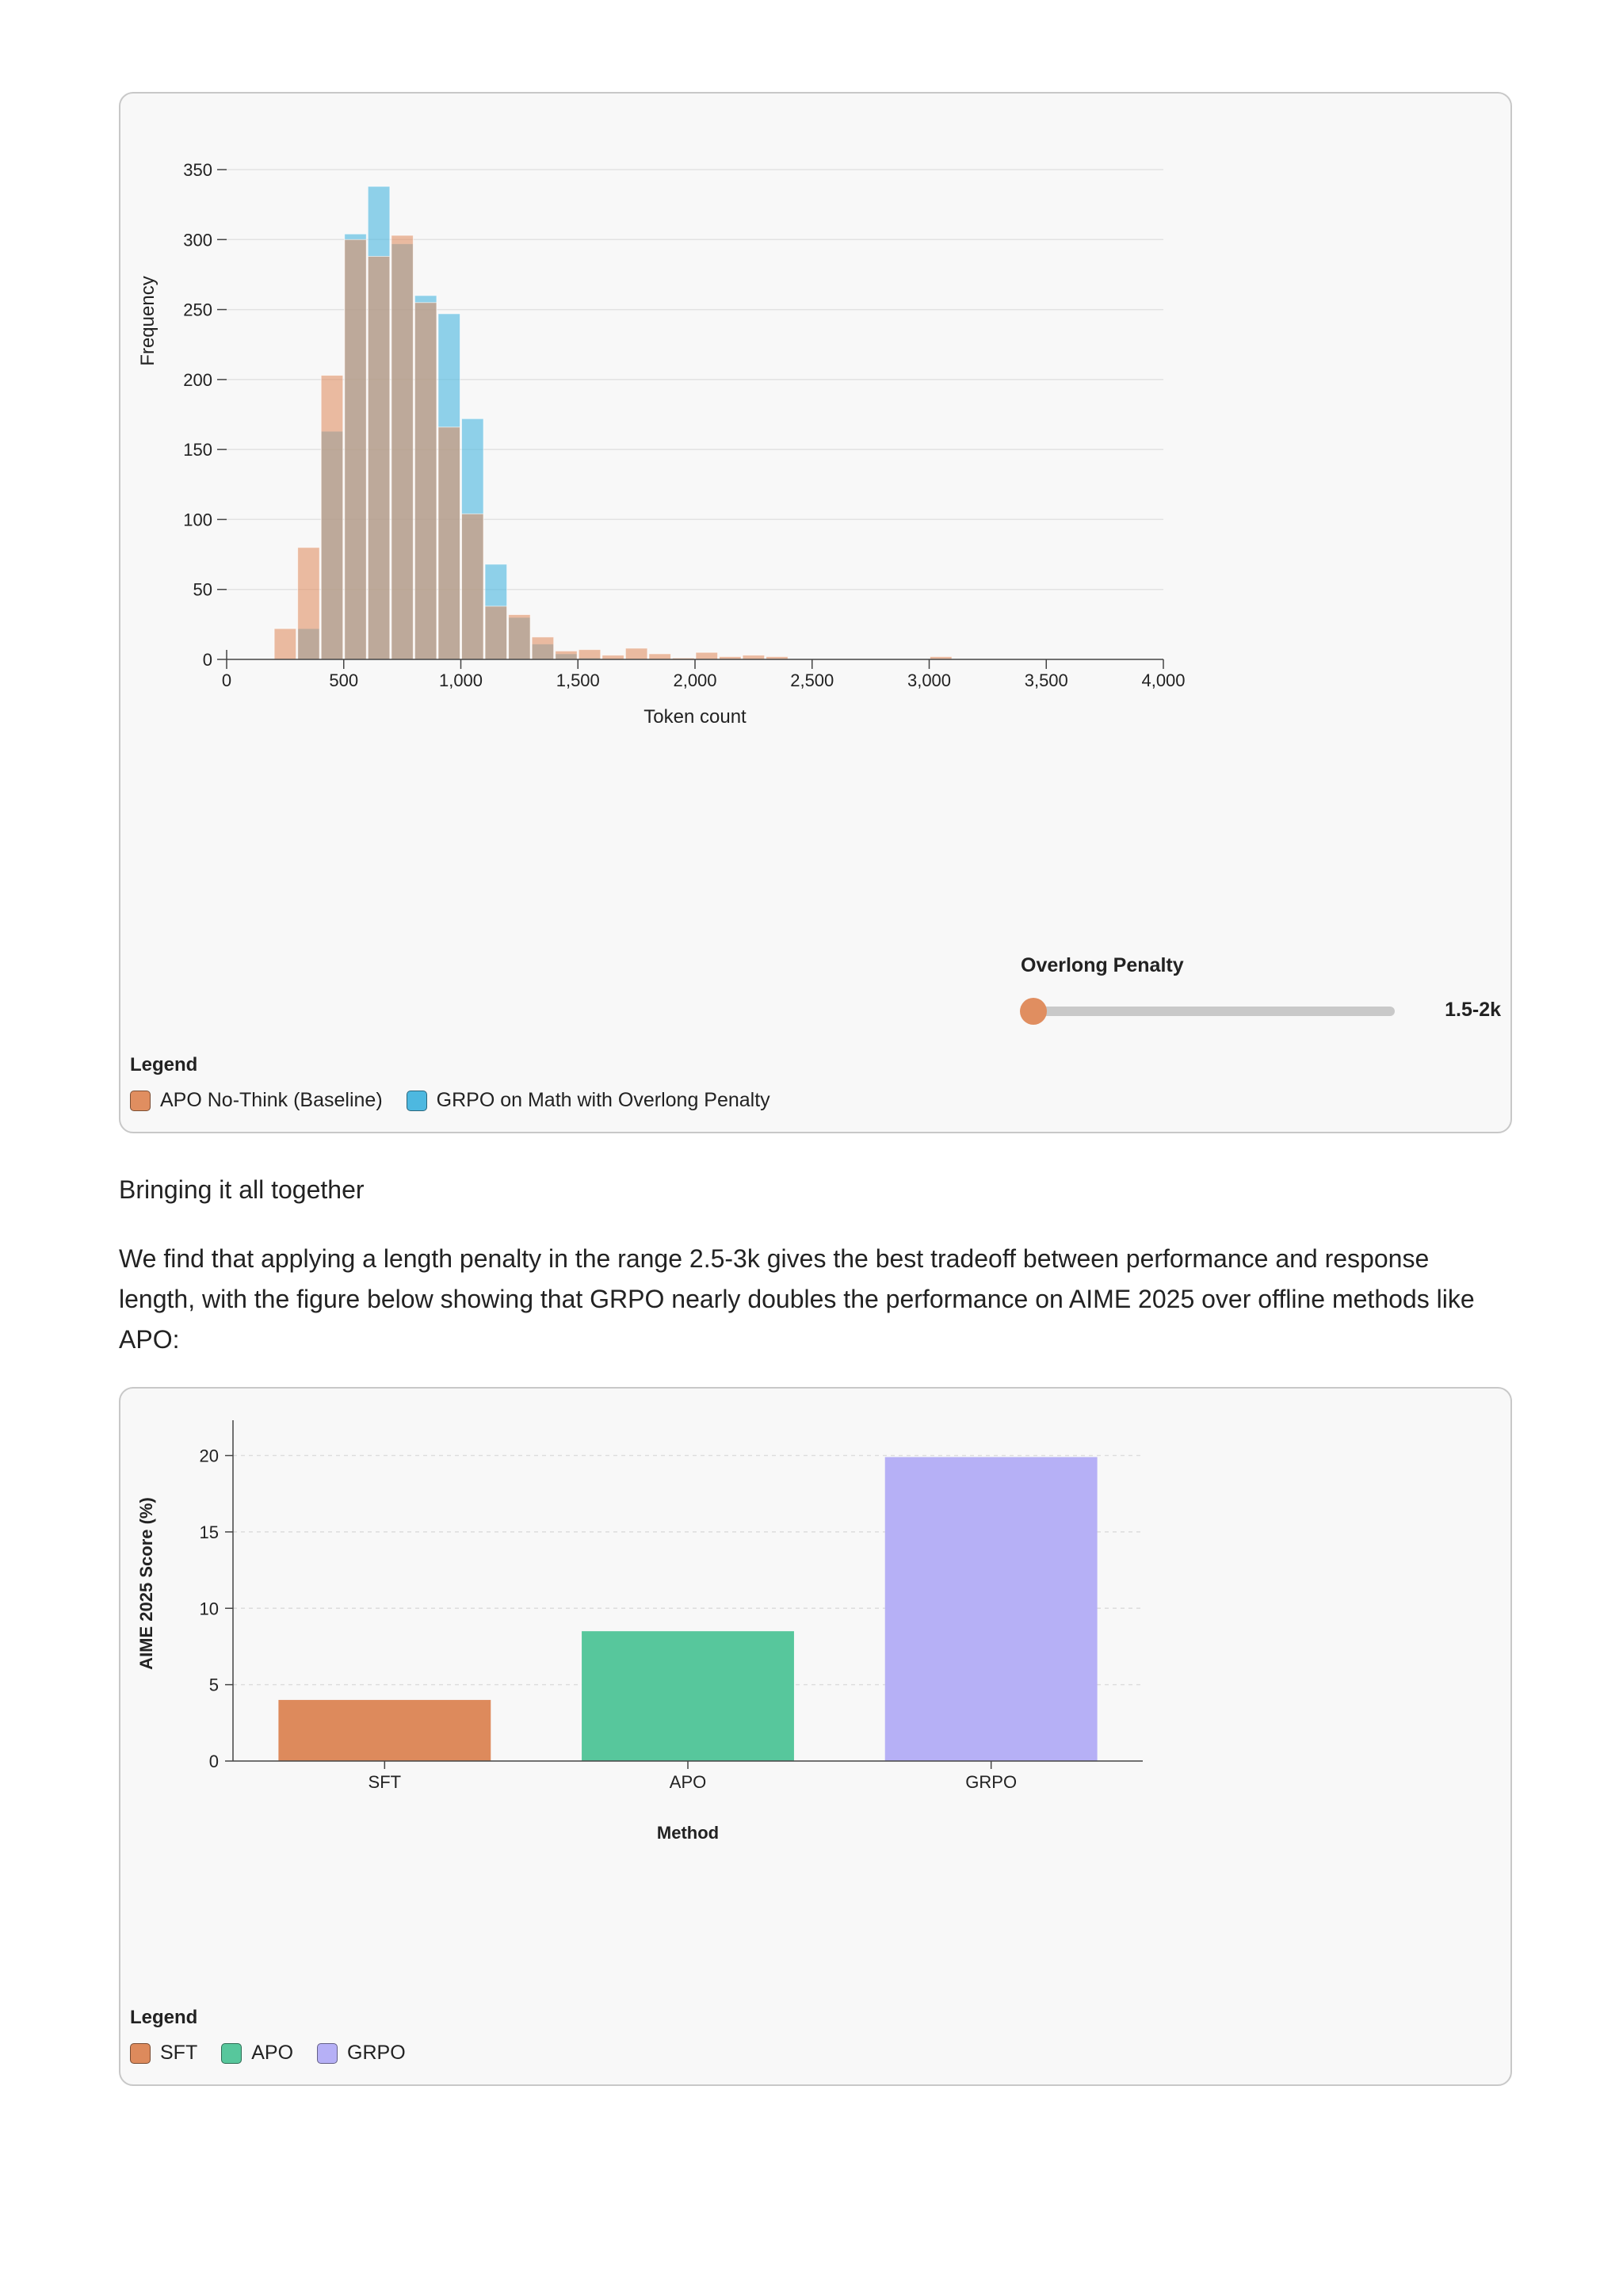  I want to click on y-tick-label: 350, so click(198, 170).